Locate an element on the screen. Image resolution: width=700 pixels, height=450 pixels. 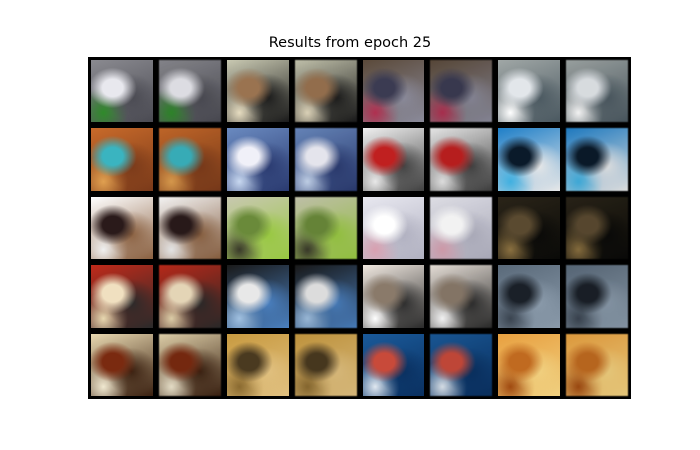
figure-title: Results from epoch 25 is located at coordinates (350, 43).